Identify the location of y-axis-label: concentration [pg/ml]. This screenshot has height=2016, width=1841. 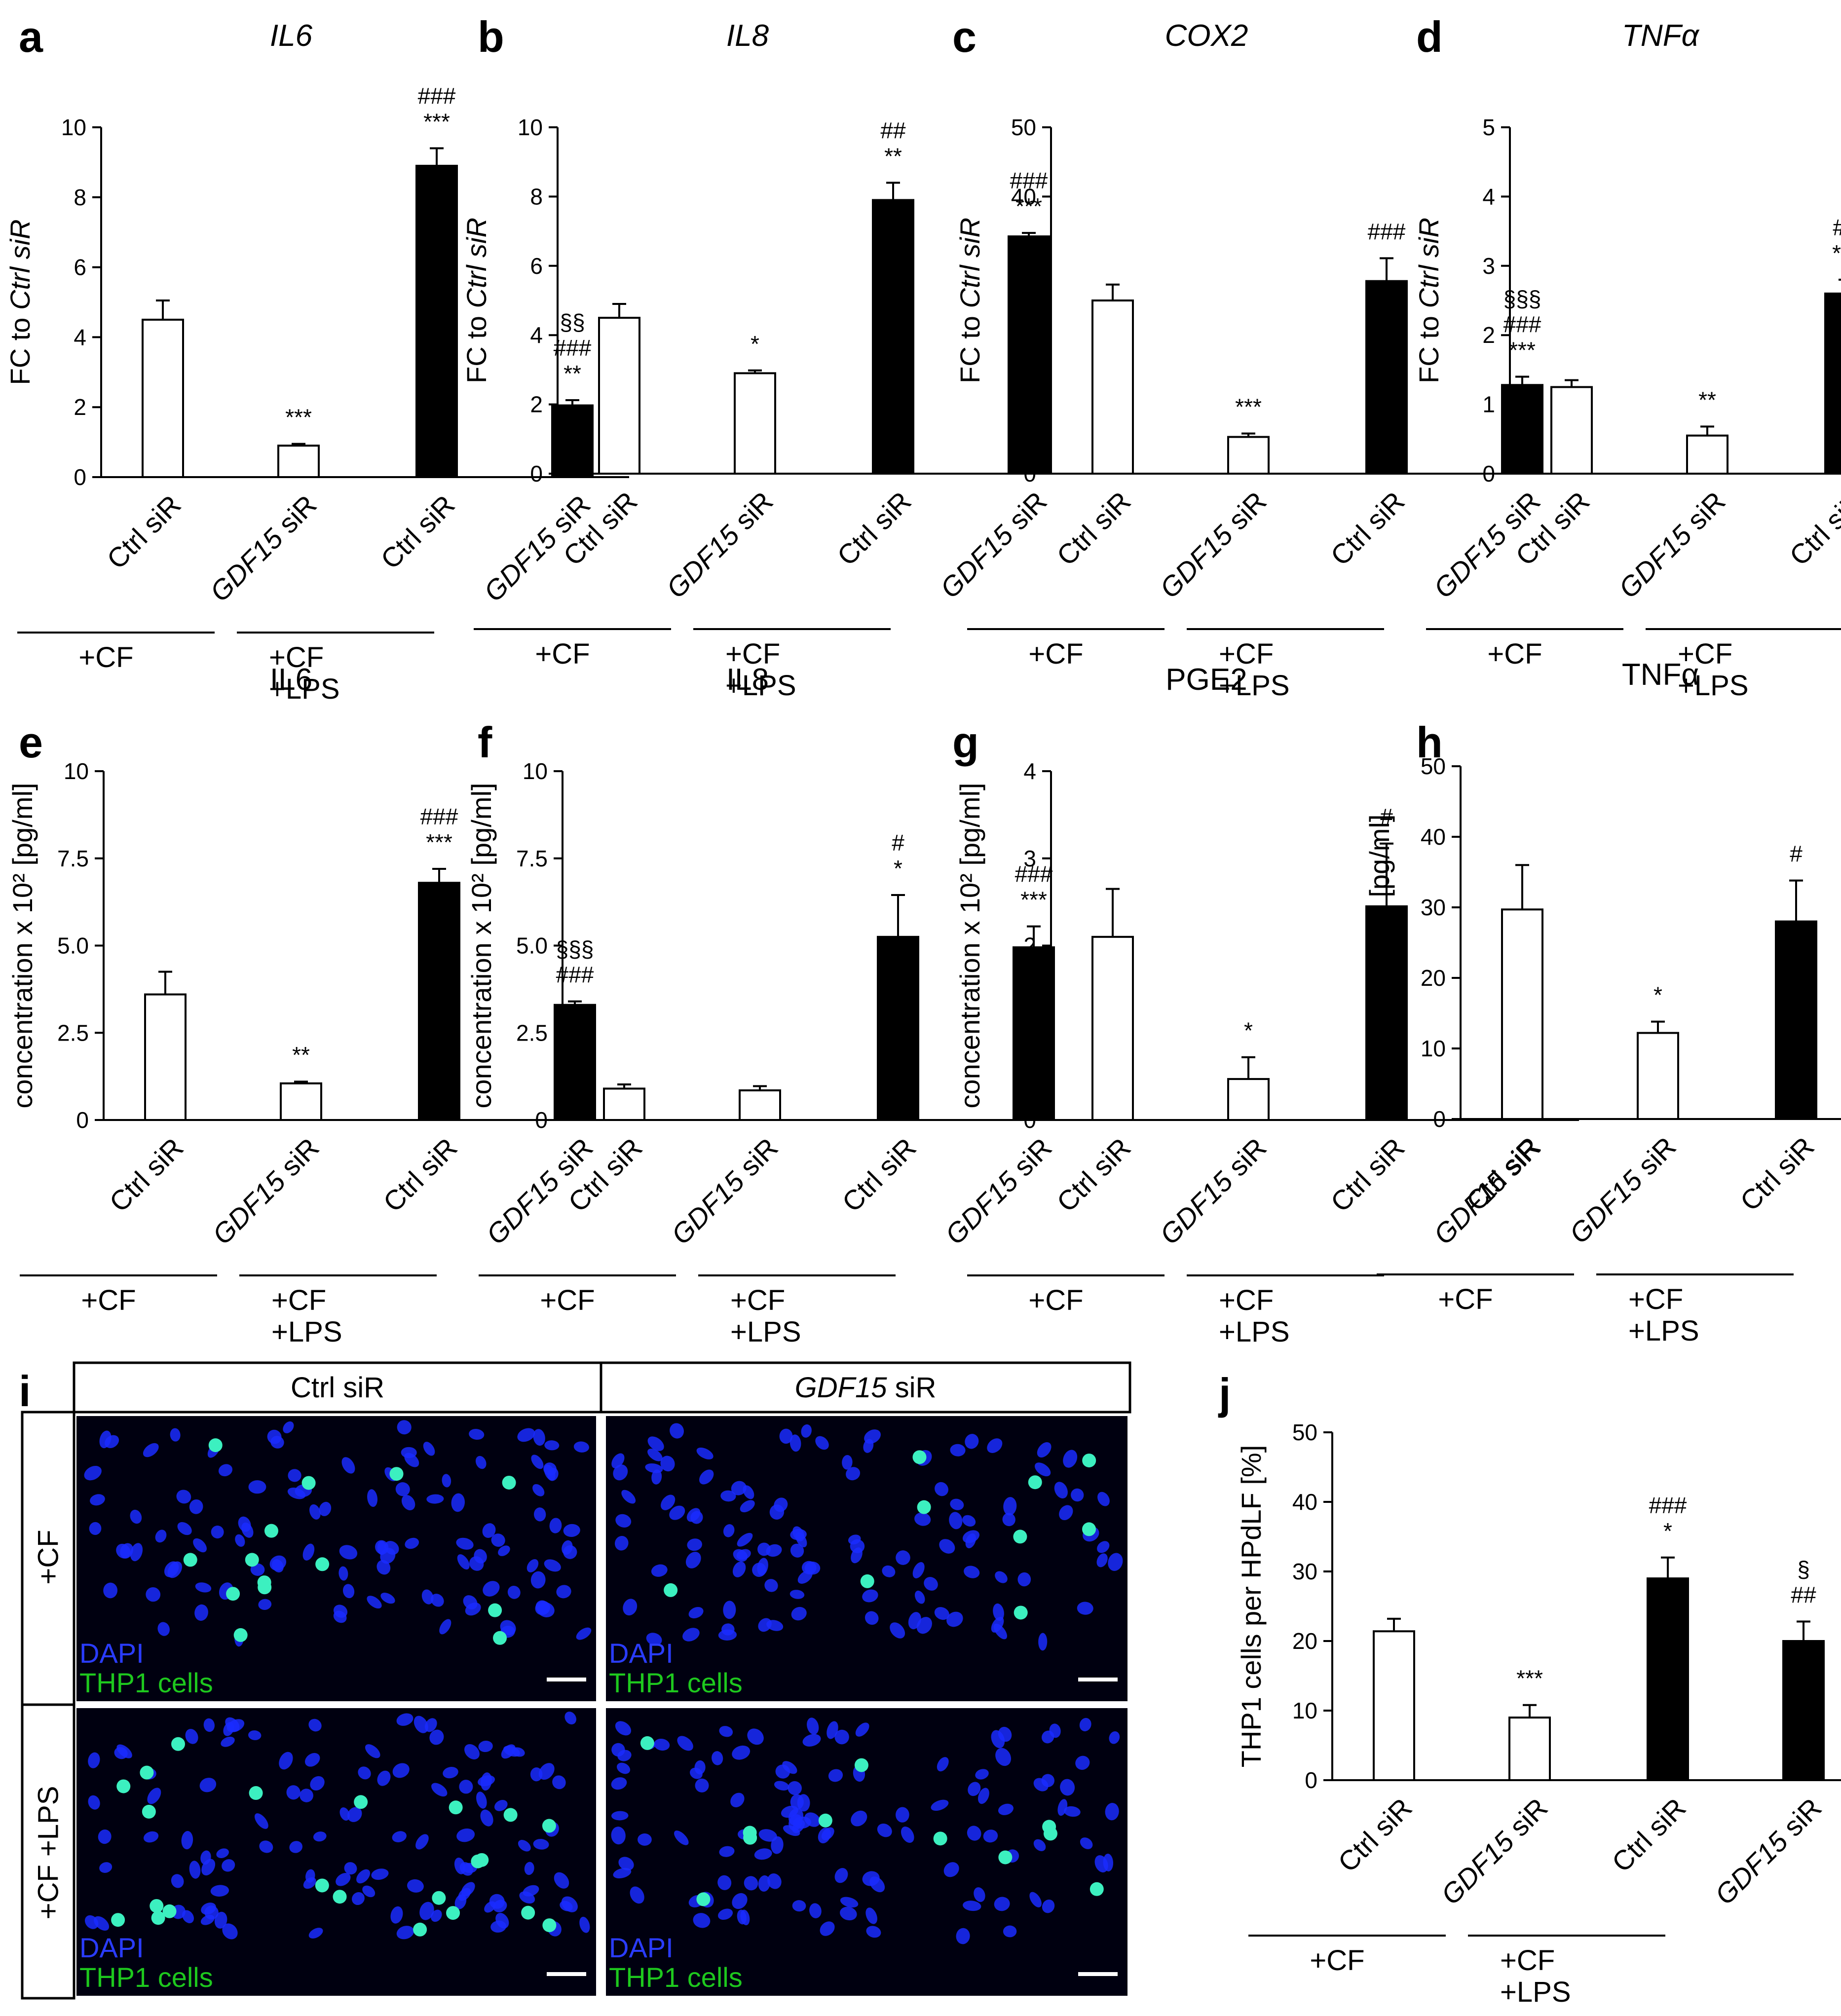
(1379, 943).